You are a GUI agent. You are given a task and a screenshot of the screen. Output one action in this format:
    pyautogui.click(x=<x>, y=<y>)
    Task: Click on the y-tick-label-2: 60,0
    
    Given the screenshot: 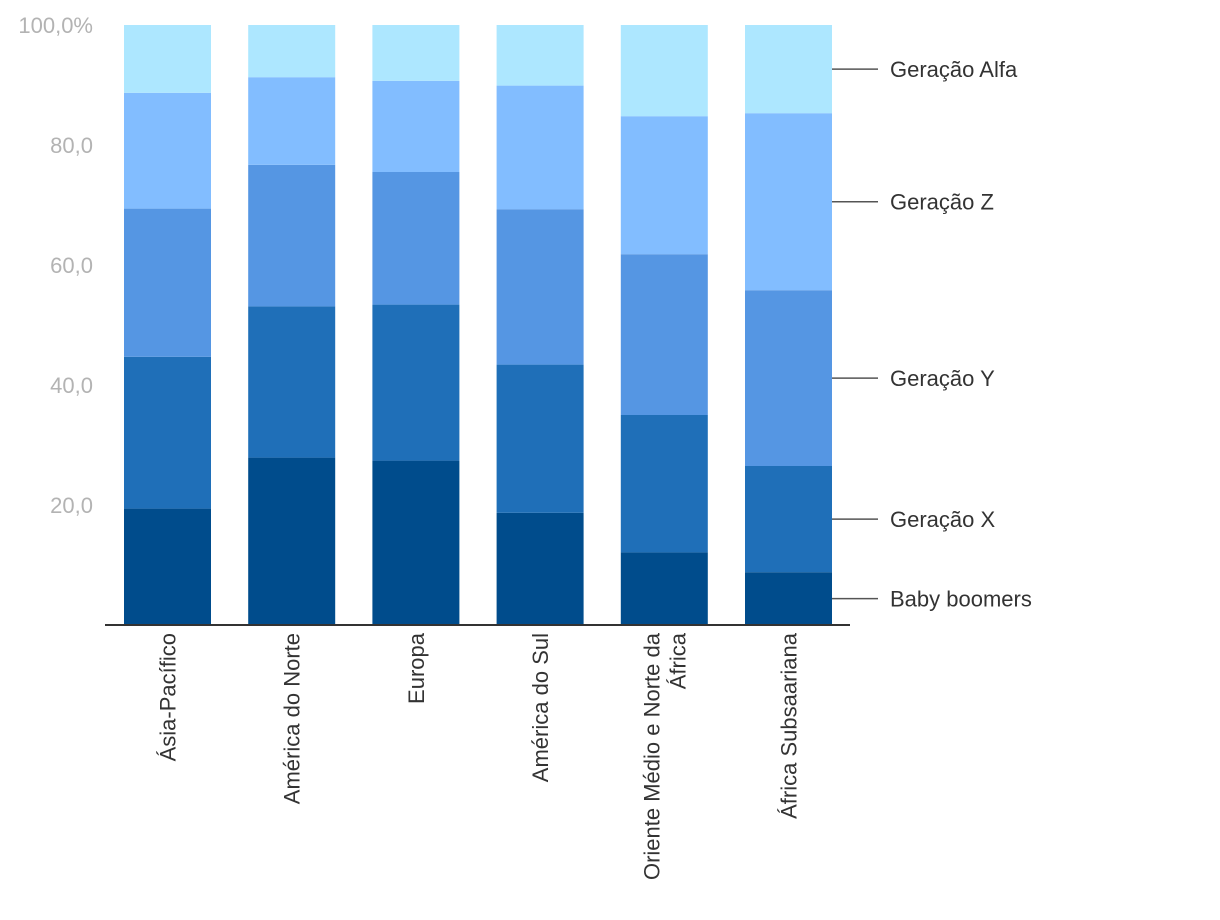 What is the action you would take?
    pyautogui.click(x=71, y=265)
    